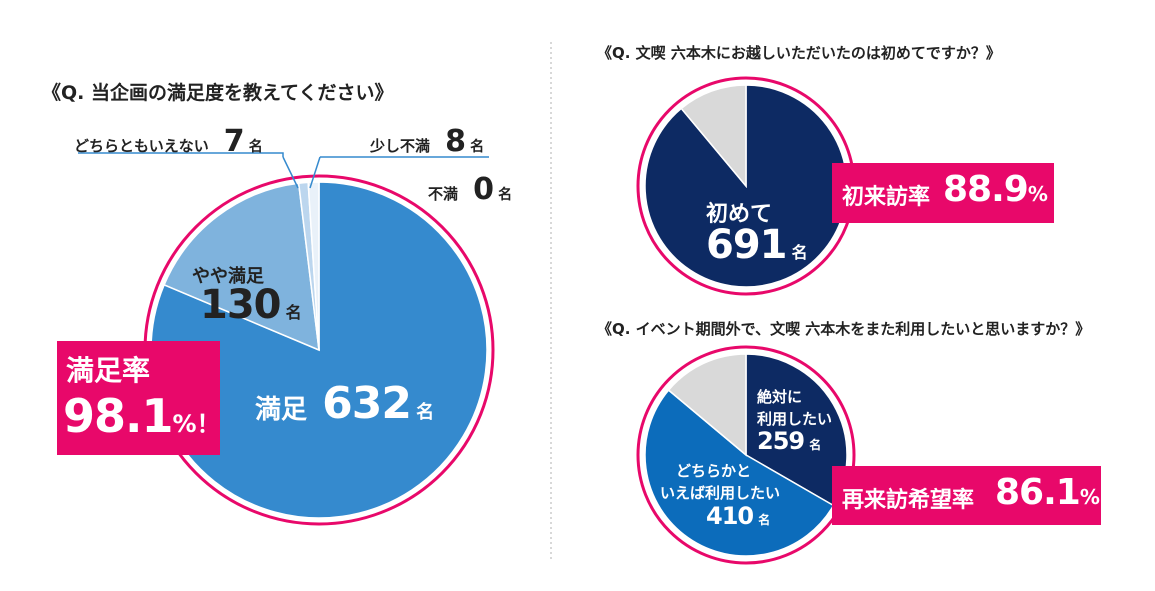  What do you see at coordinates (799, 53) in the screenshot?
I see `chart2-title: 《Q. 文喫 六本木にお越しいただいたのは初めてですか？》` at bounding box center [799, 53].